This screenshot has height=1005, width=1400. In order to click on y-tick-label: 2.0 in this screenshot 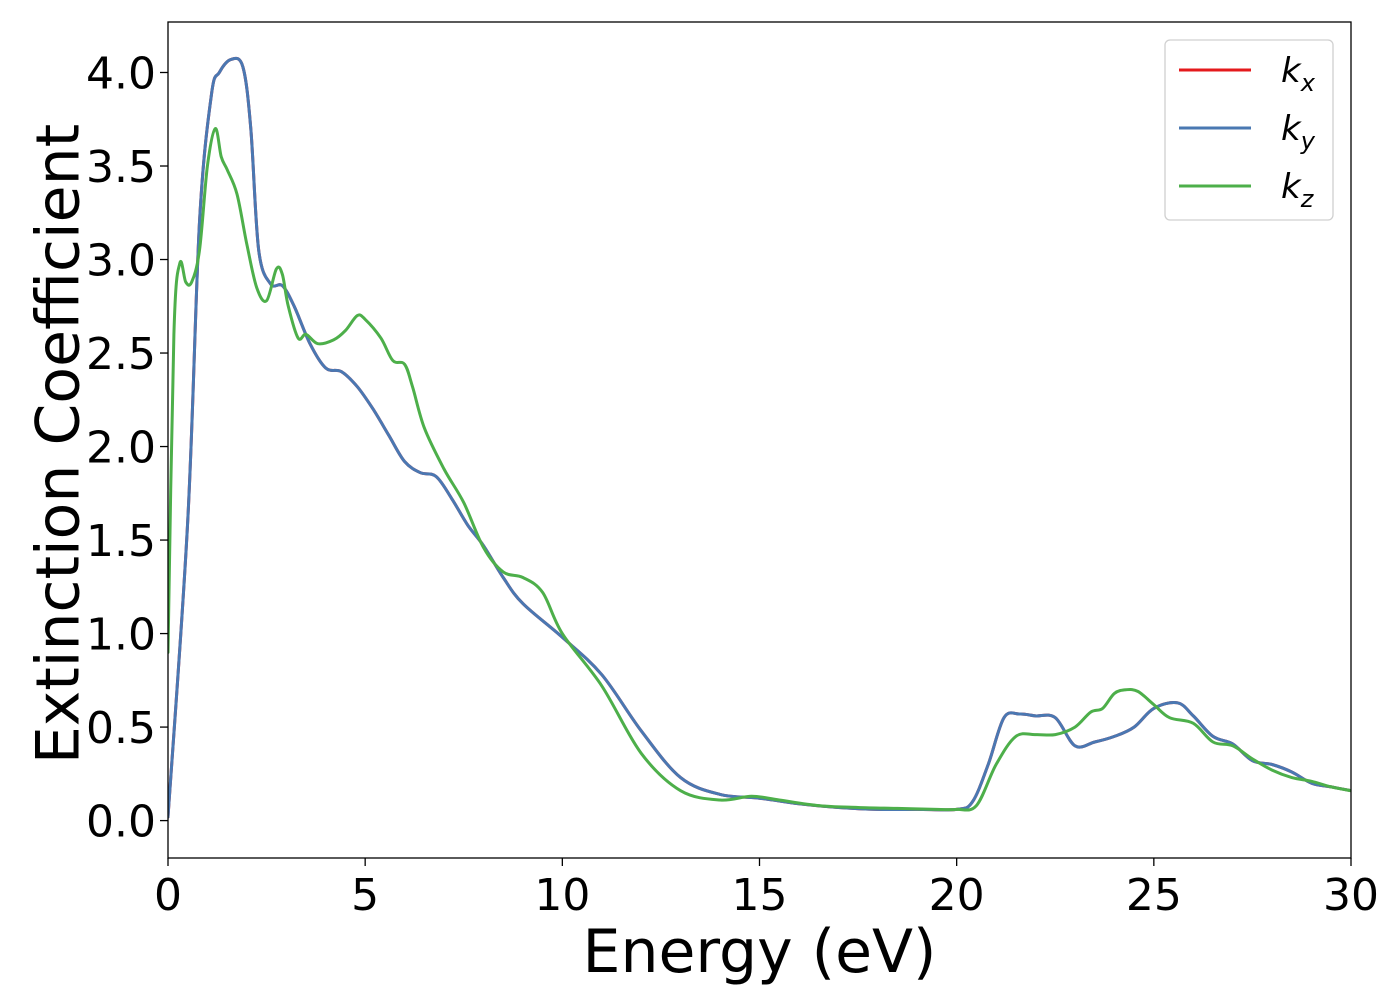, I will do `click(121, 448)`.